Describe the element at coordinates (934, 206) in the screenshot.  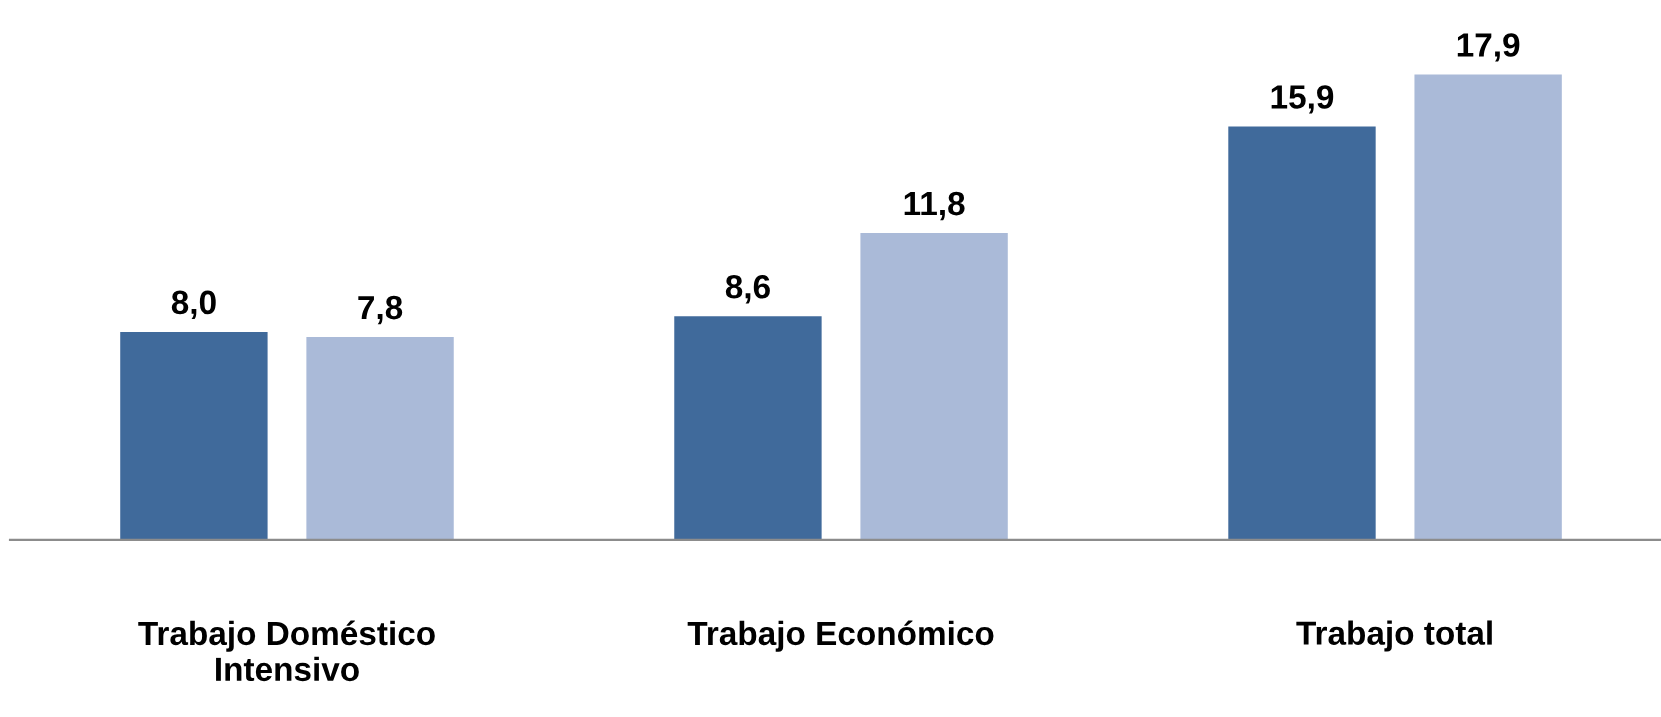
I see `data-label: 11,8` at that location.